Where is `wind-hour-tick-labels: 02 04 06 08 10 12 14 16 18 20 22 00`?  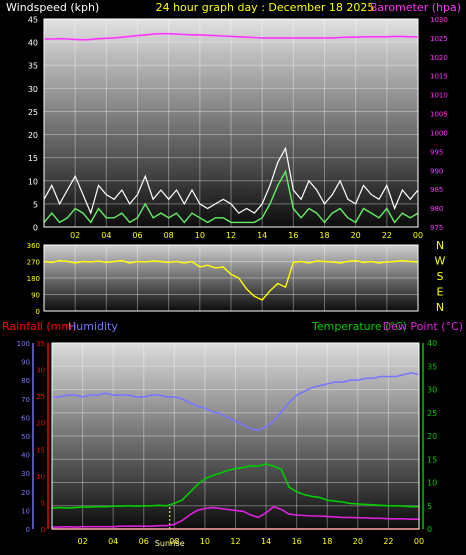 wind-hour-tick-labels: 02 04 06 08 10 12 14 16 18 20 22 00 is located at coordinates (246, 235).